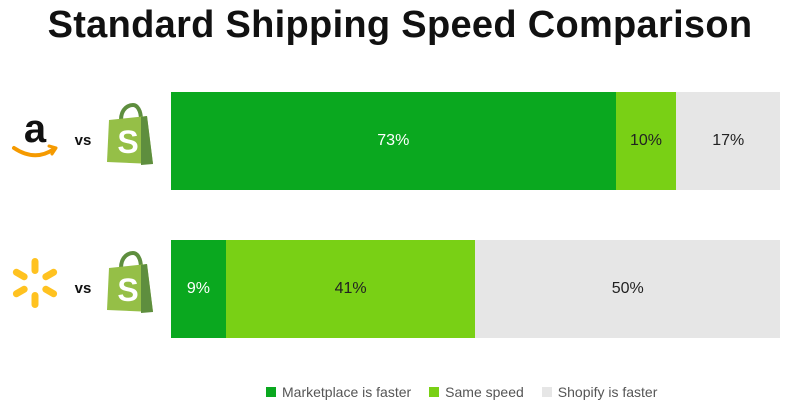  I want to click on legend-item-same-speed: Same speed, so click(476, 392).